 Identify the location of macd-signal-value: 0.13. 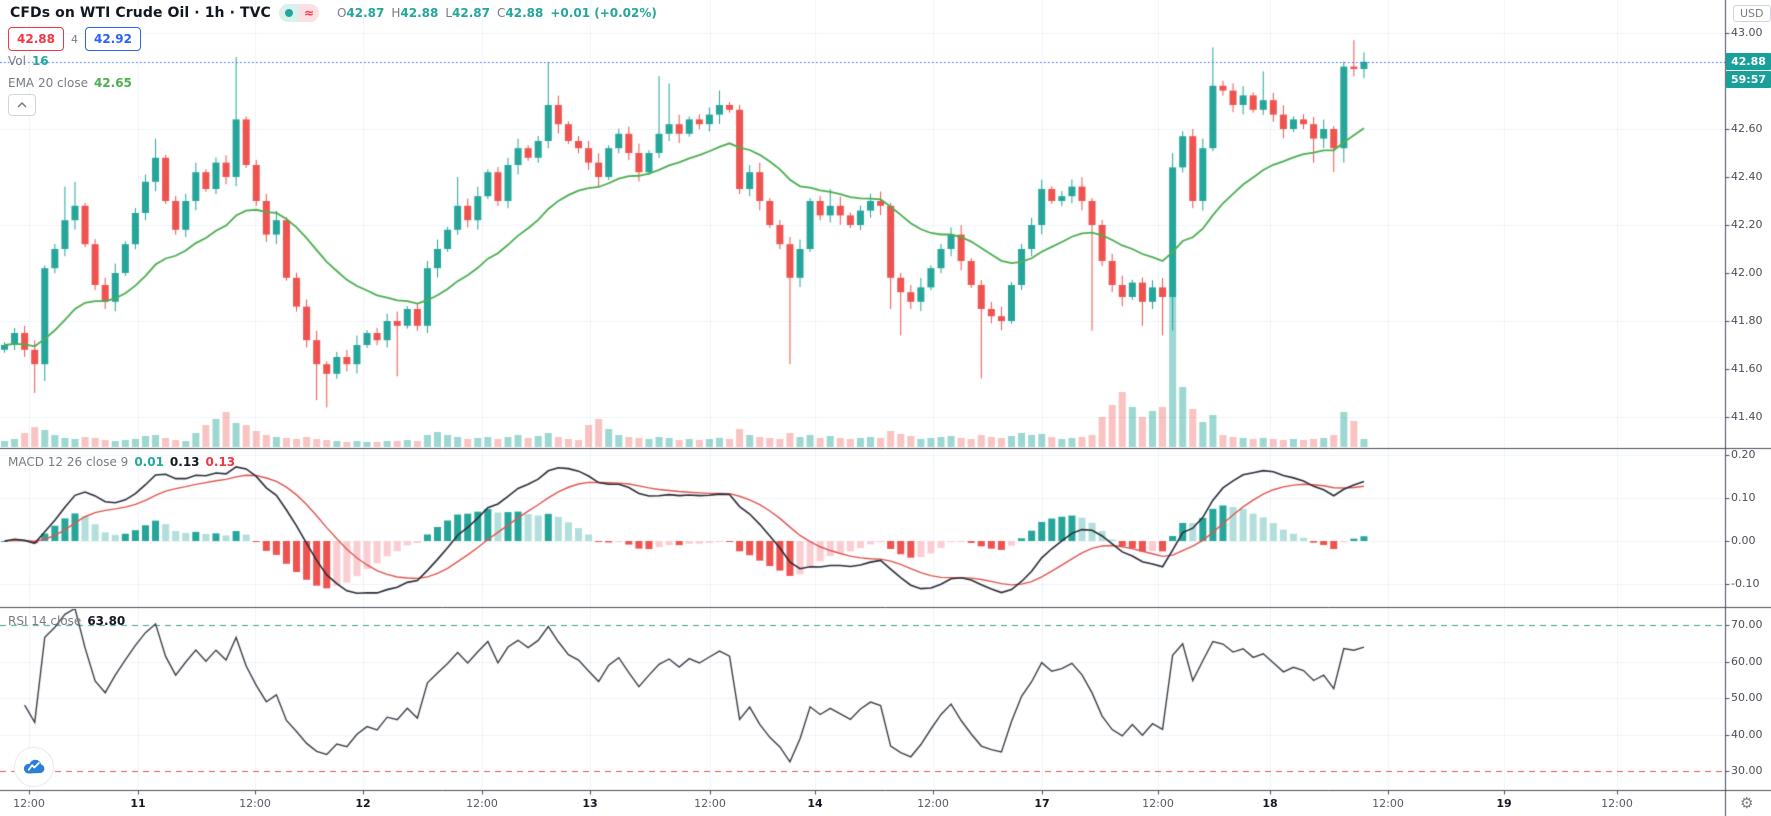
(220, 462).